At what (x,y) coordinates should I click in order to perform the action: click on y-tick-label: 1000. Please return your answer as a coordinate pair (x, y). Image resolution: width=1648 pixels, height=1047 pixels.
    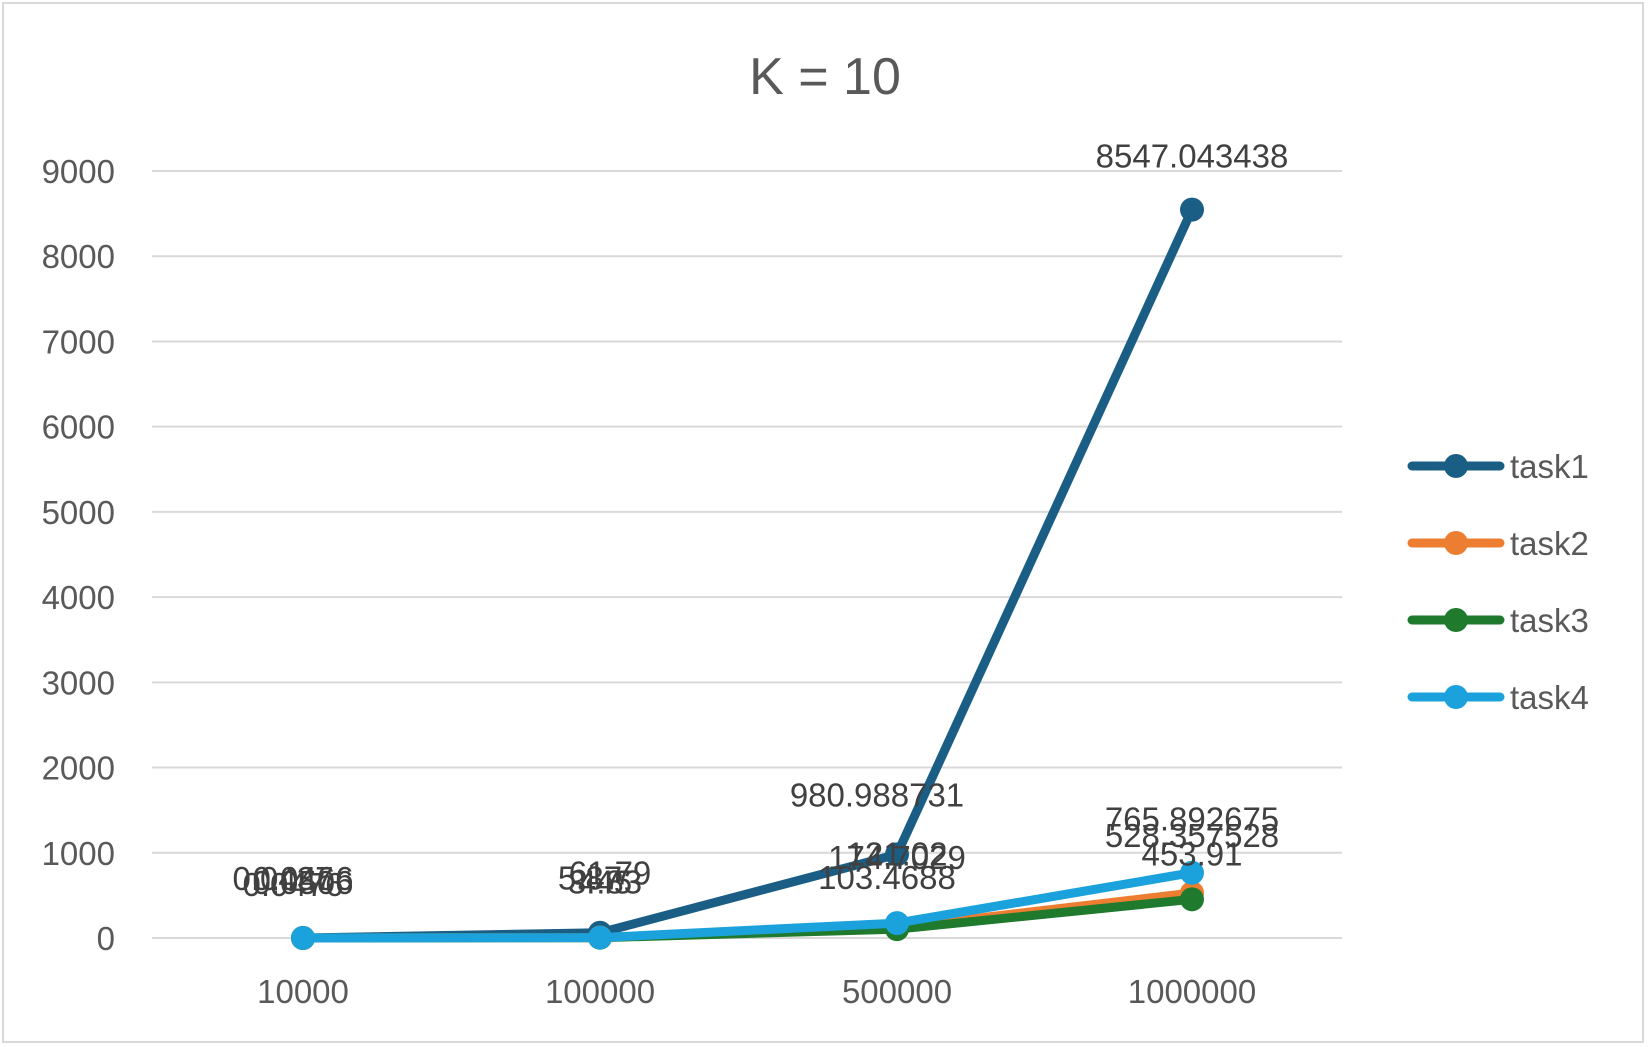
    Looking at the image, I should click on (78, 853).